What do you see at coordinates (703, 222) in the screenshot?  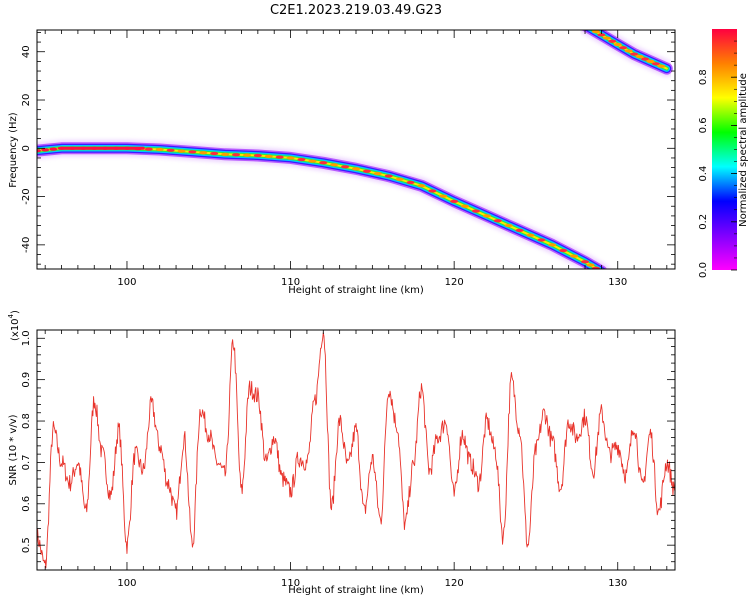 I see `colorbar-tick-label: 0.2` at bounding box center [703, 222].